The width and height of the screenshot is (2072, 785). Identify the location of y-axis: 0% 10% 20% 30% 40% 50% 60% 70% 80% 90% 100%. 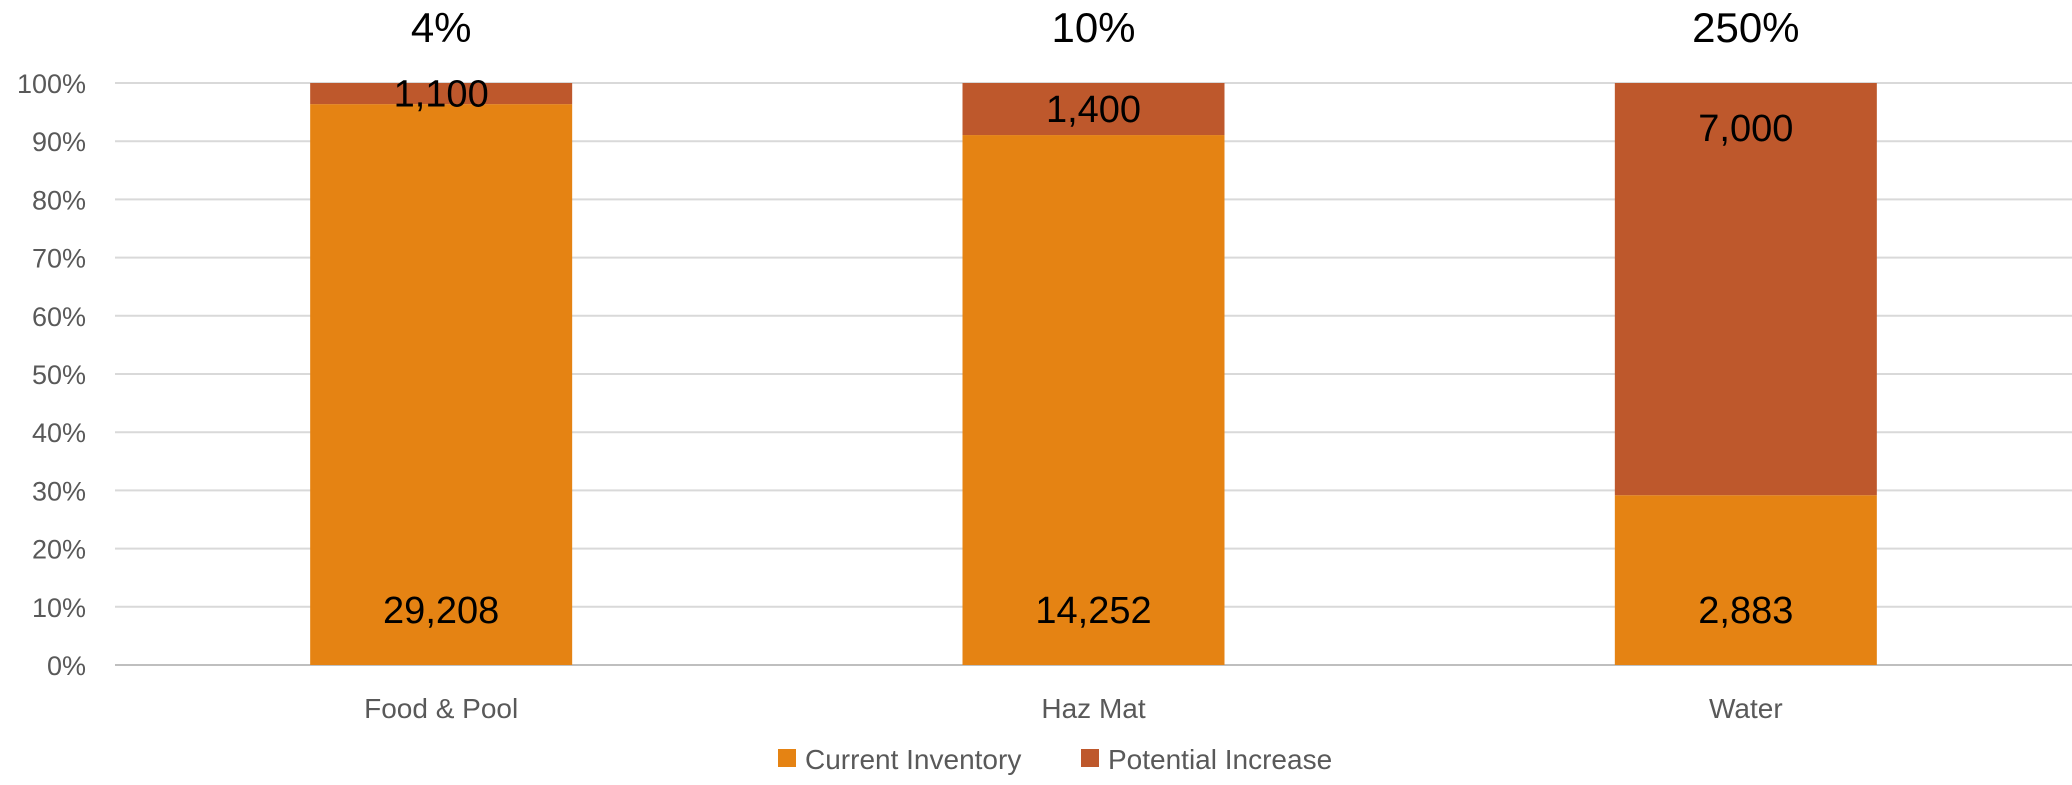
(51, 375).